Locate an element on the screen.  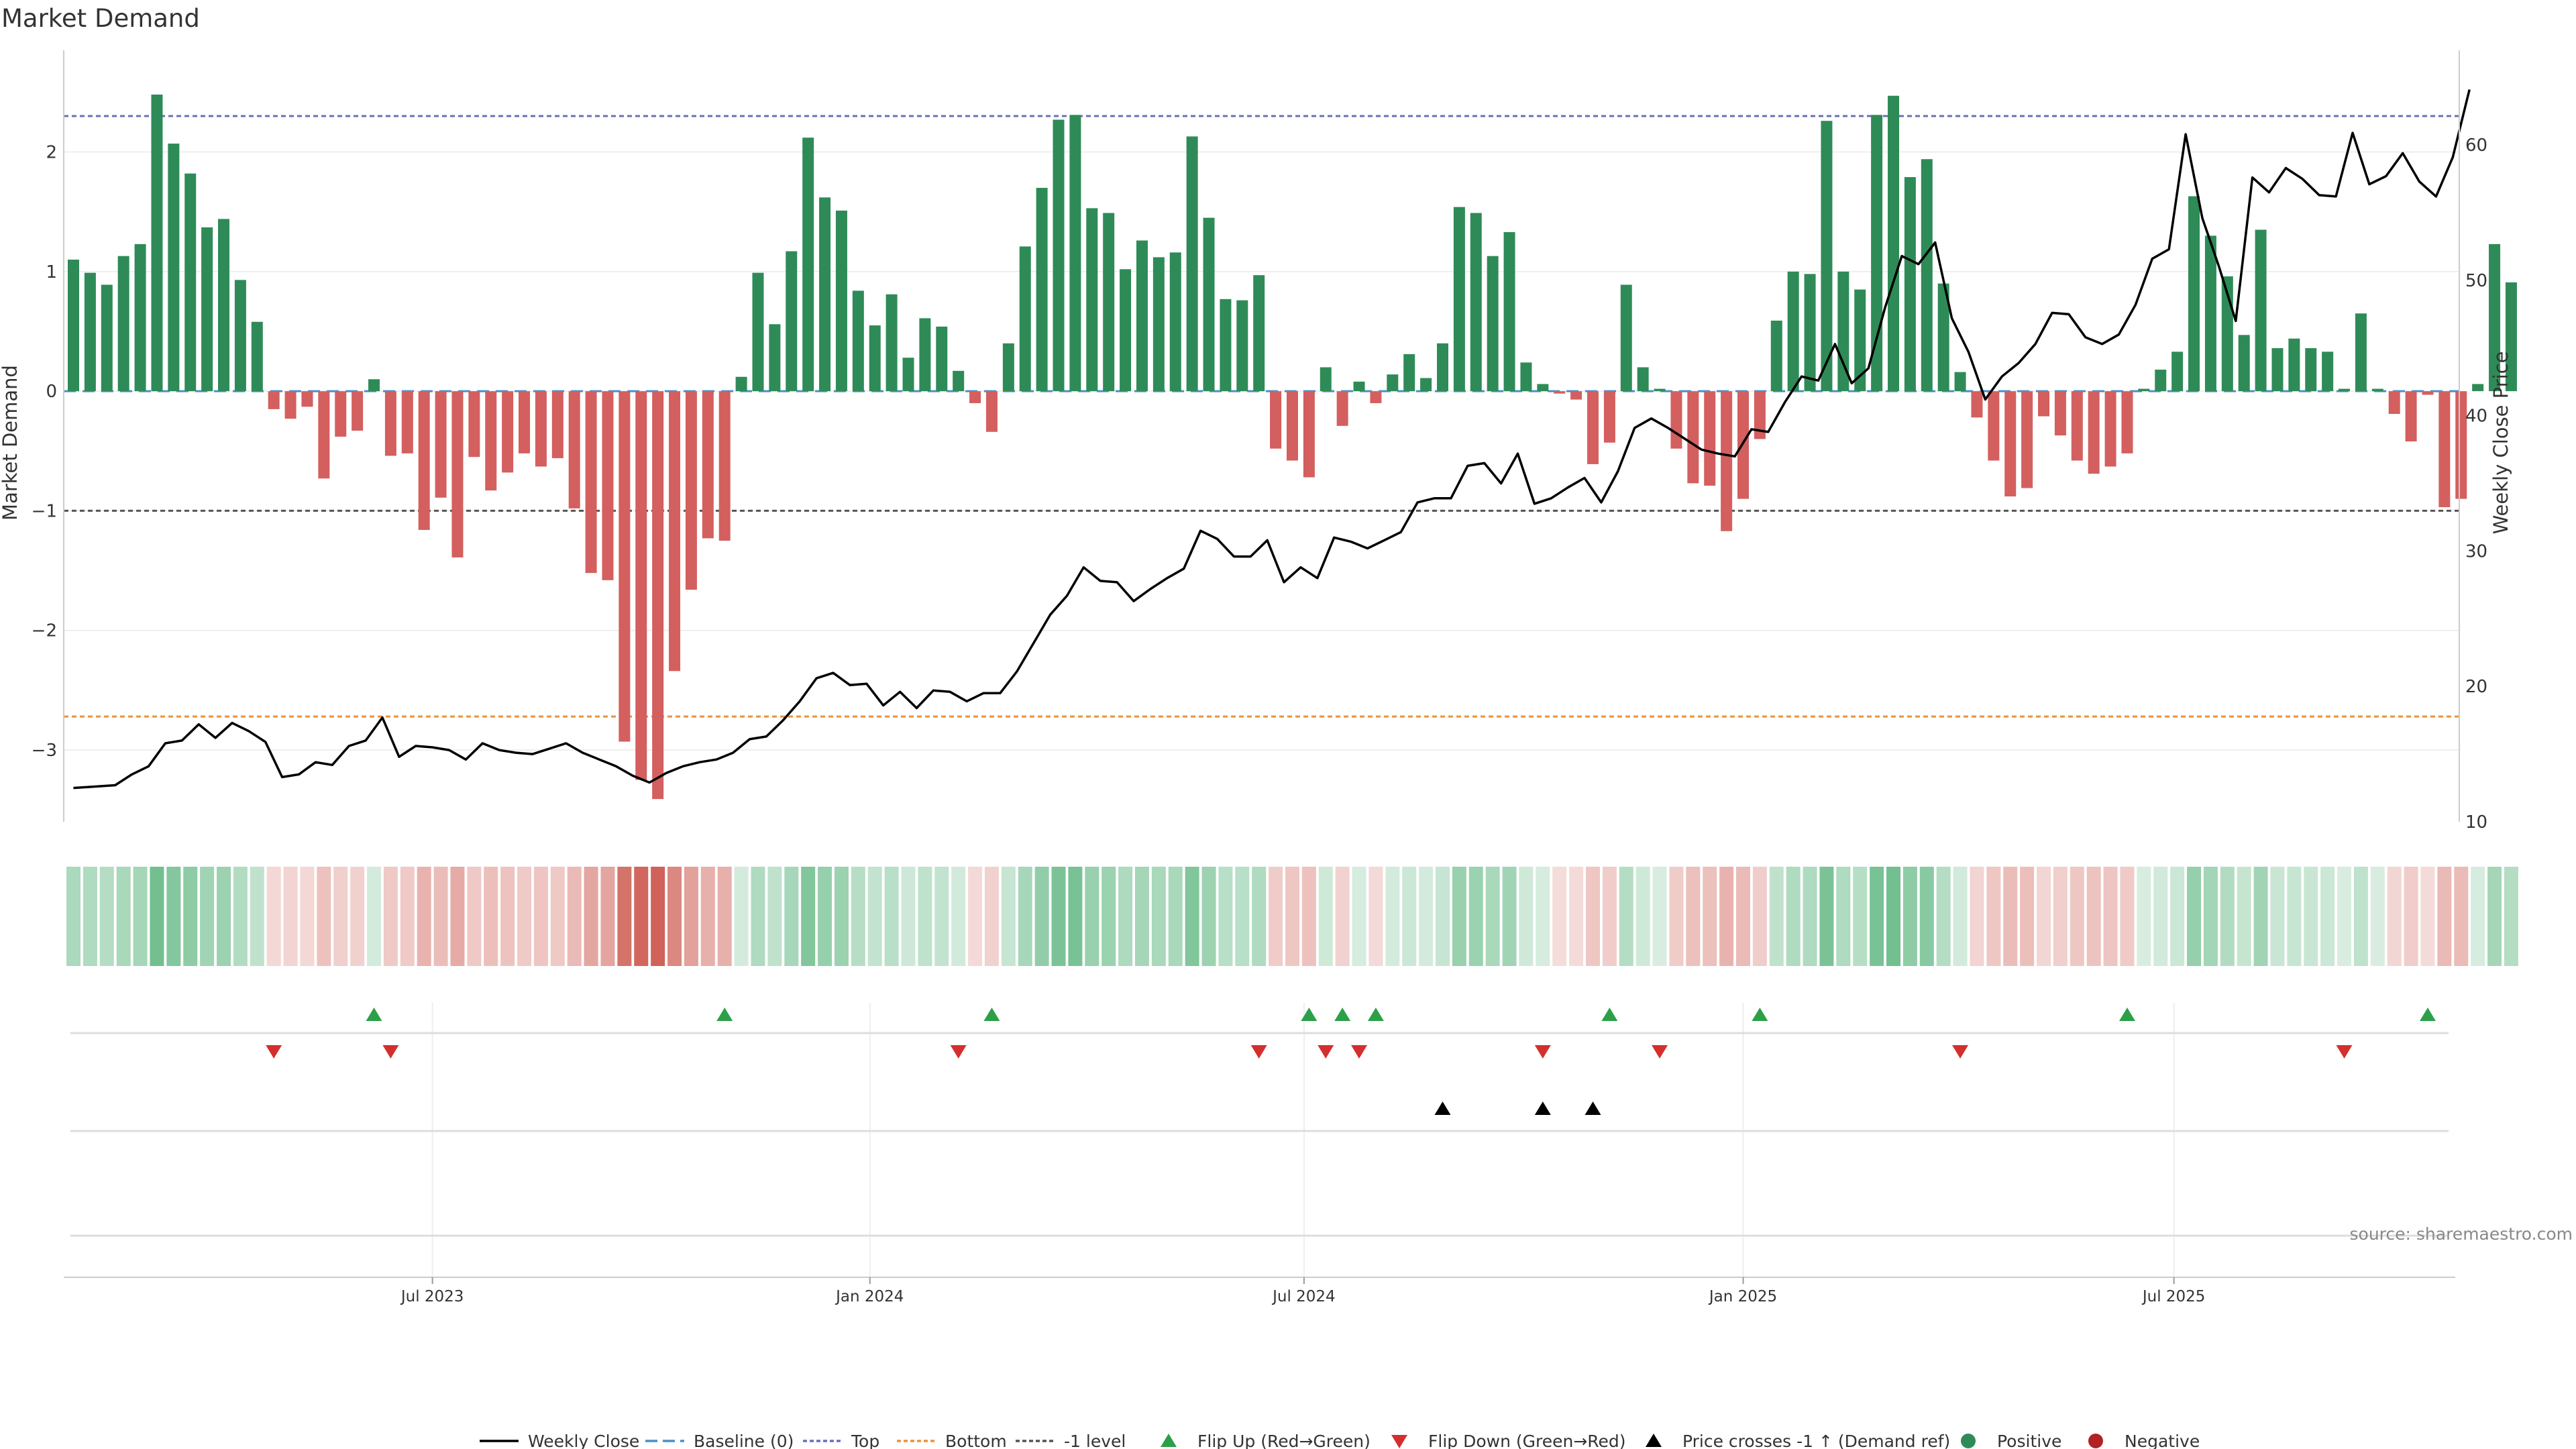
legend-label: Negative is located at coordinates (2162, 1440).